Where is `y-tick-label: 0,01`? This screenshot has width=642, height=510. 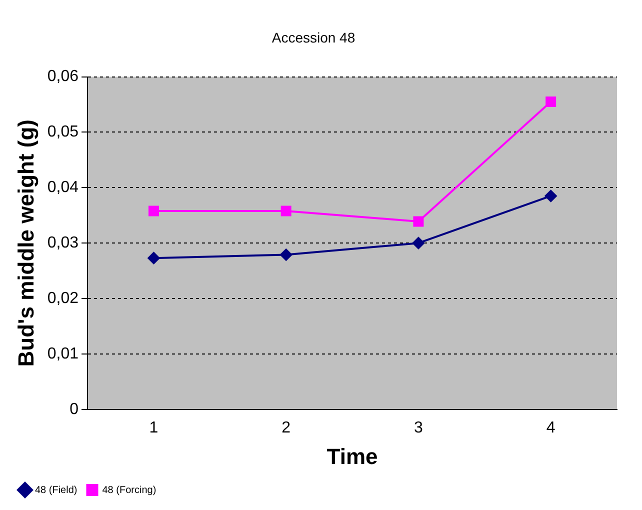 y-tick-label: 0,01 is located at coordinates (63, 353).